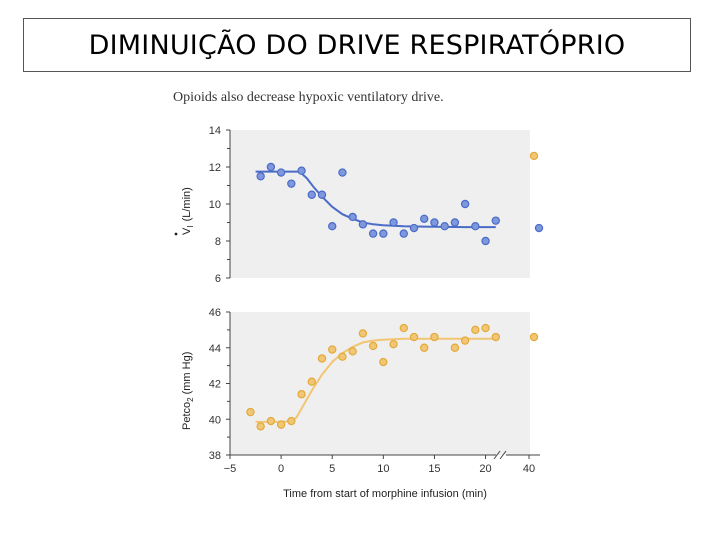  Describe the element at coordinates (190, 399) in the screenshot. I see `petco2-y-sub: 2` at that location.